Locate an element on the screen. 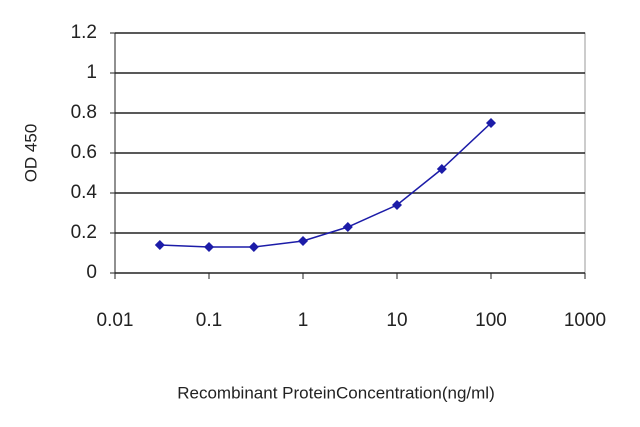 The image size is (640, 427). y-tick-label: 0 is located at coordinates (91, 272).